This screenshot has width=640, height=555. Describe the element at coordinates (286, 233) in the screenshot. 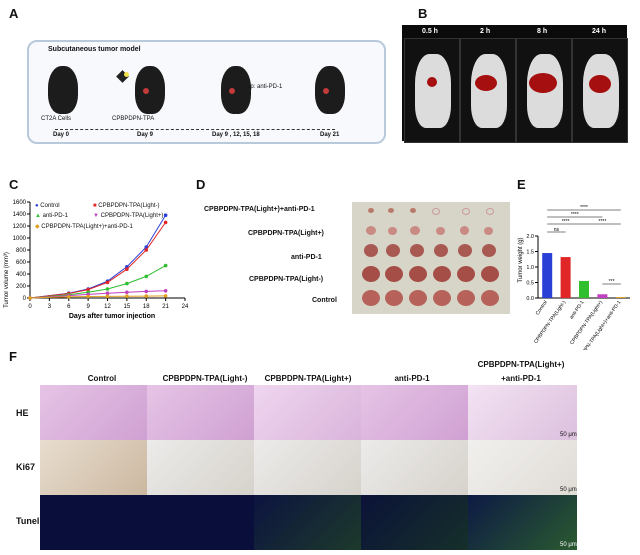

I see `d-row-label-light-plus: CPBPDPN-TPA(Light+)` at that location.